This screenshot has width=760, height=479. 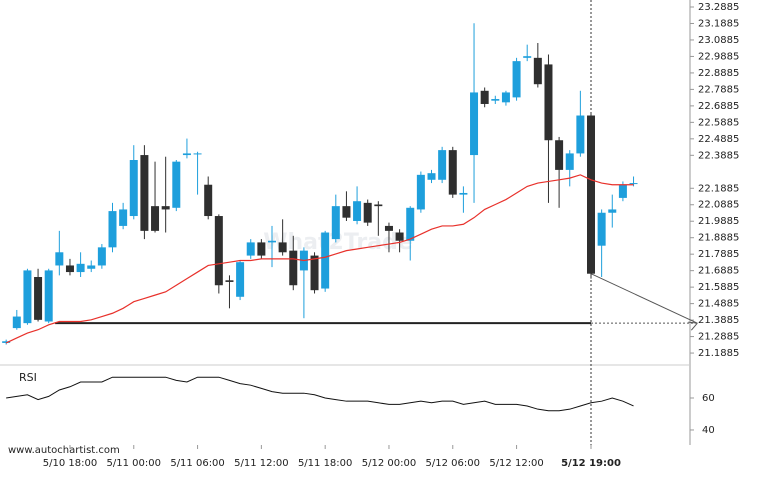 I want to click on x-tick-label: 5/12 06:00, so click(x=453, y=463).